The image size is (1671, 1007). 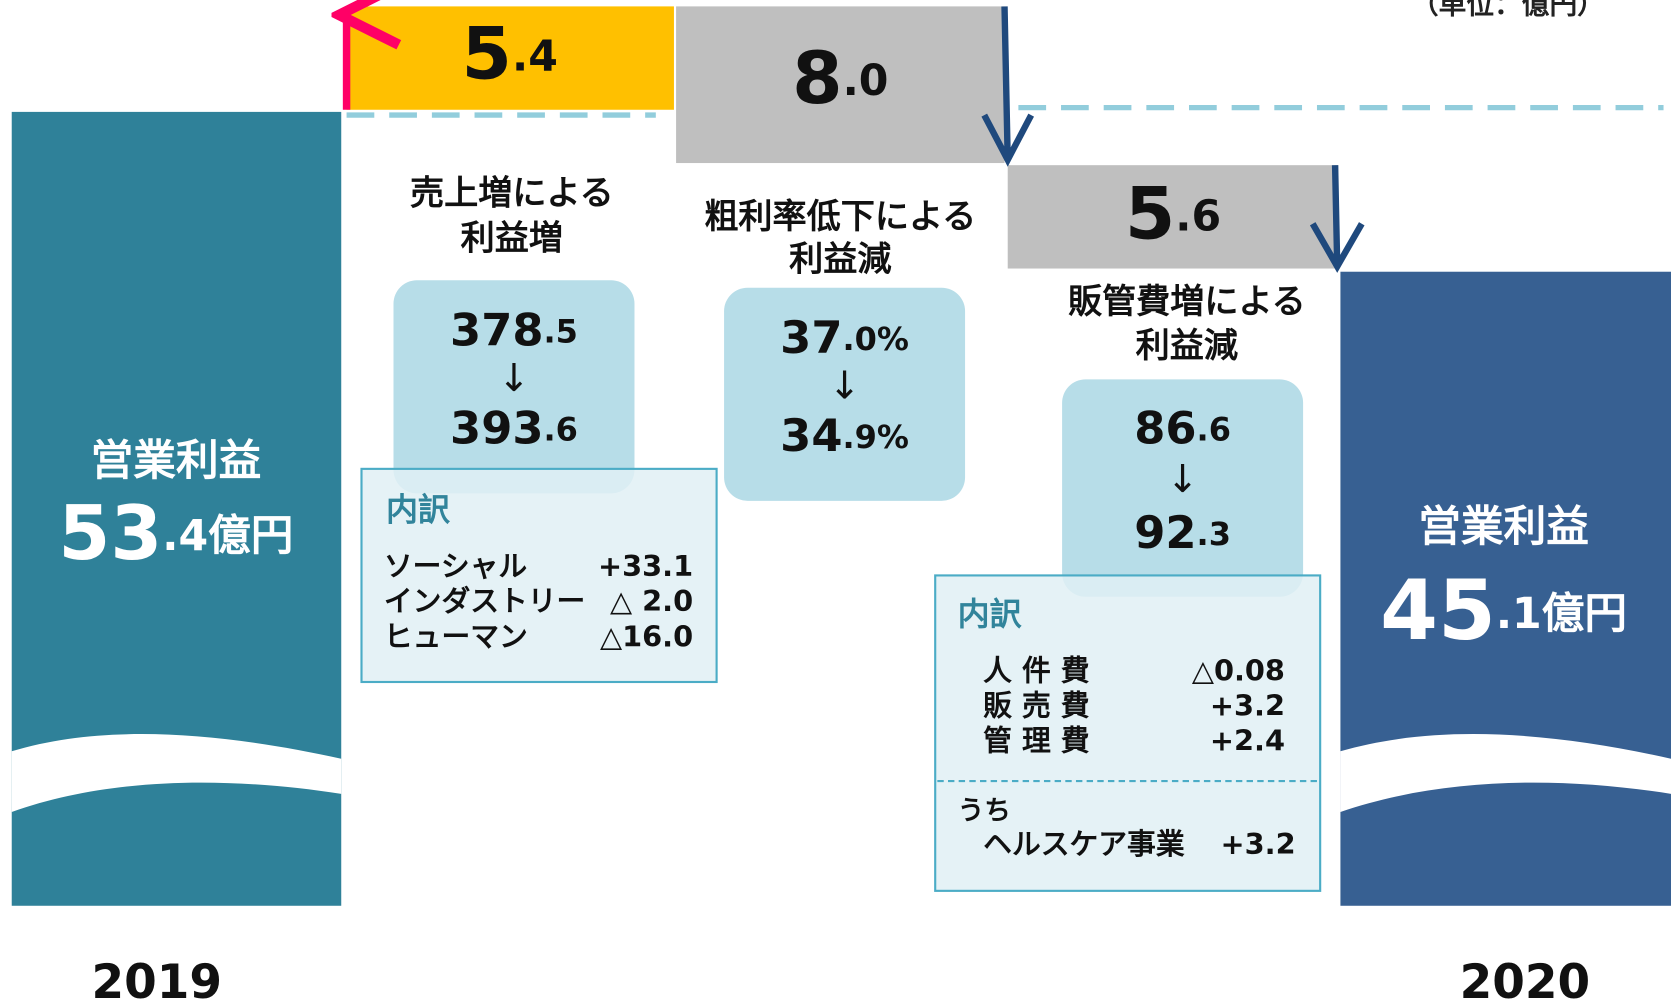 I want to click on detail-name: 管 理 費, so click(x=1036, y=741).